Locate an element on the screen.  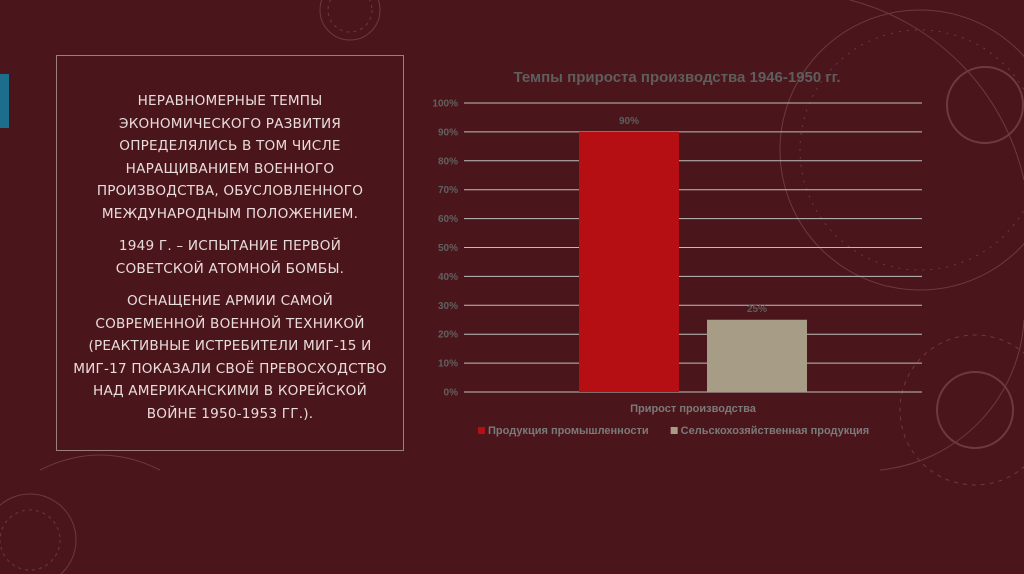
y-tick-label: 30% is located at coordinates (448, 306).